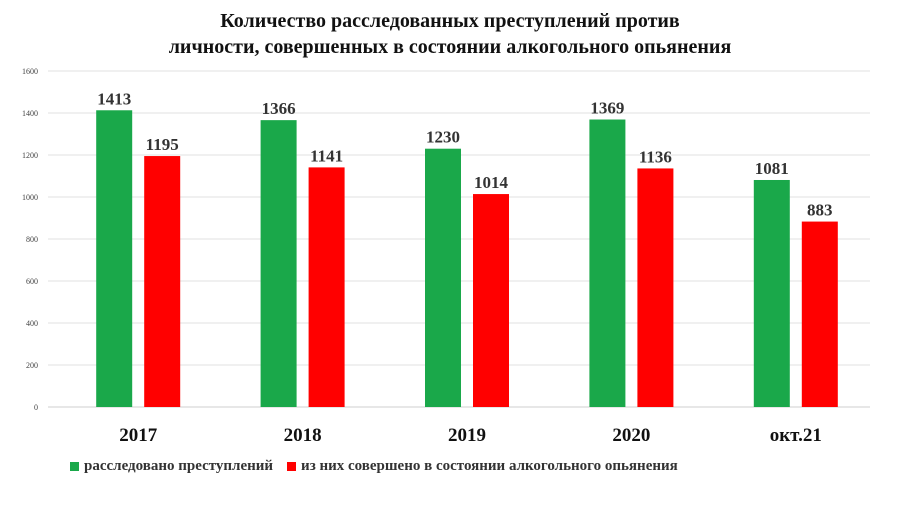 The width and height of the screenshot is (900, 506). Describe the element at coordinates (30, 71) in the screenshot. I see `y-tick-label: 1600` at that location.